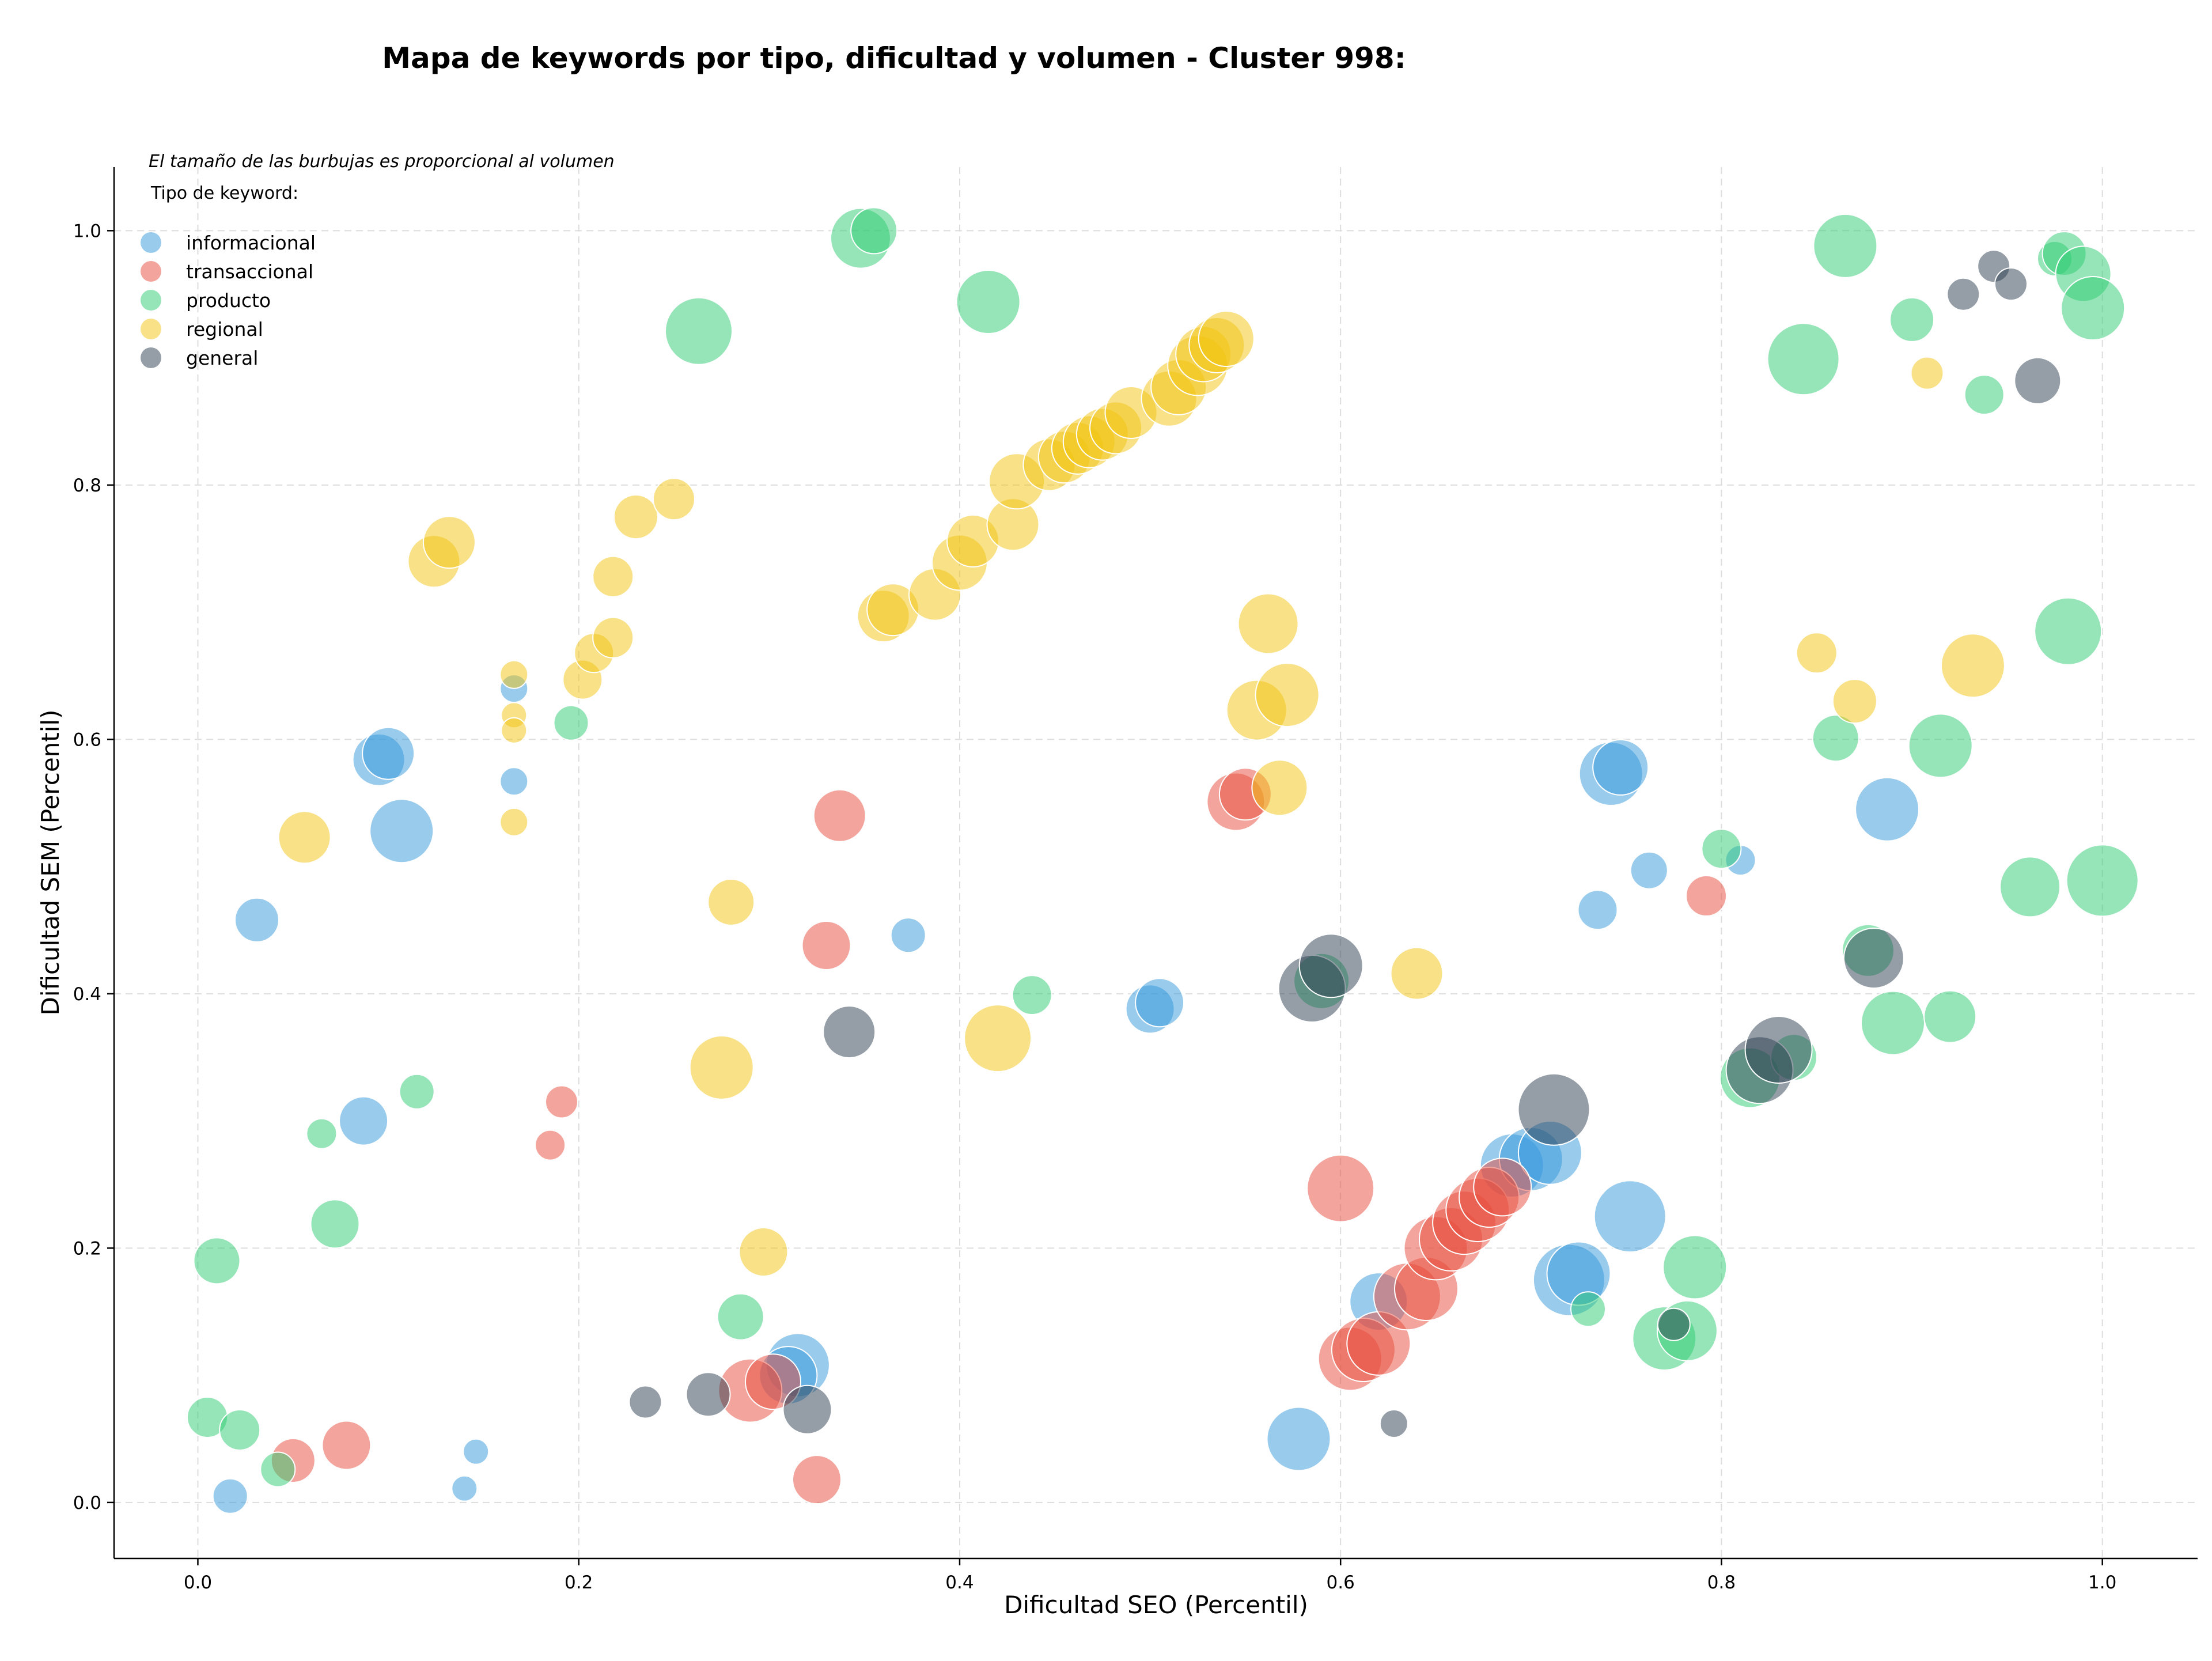 The height and width of the screenshot is (1661, 2212). What do you see at coordinates (579, 1582) in the screenshot?
I see `x-tick-label: 0.2` at bounding box center [579, 1582].